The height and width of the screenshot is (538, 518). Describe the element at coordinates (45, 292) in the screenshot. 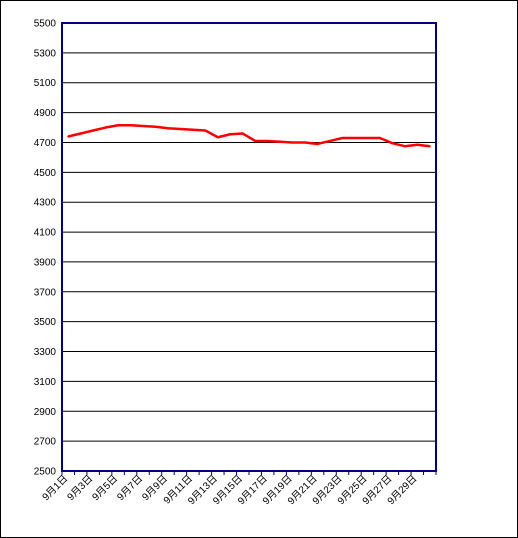

I see `y-tick-label: 3700` at that location.